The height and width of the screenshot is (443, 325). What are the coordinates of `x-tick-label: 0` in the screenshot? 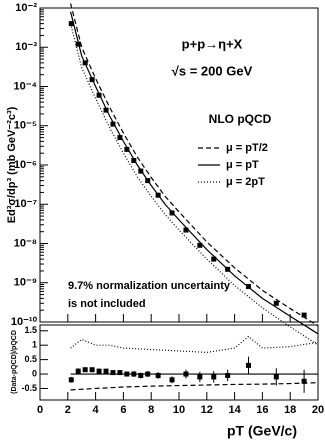 It's located at (40, 410).